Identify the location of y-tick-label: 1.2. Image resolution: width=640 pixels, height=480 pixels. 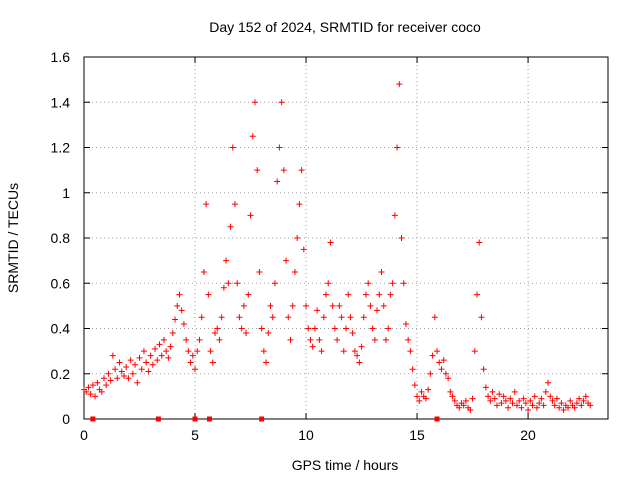
(61, 148).